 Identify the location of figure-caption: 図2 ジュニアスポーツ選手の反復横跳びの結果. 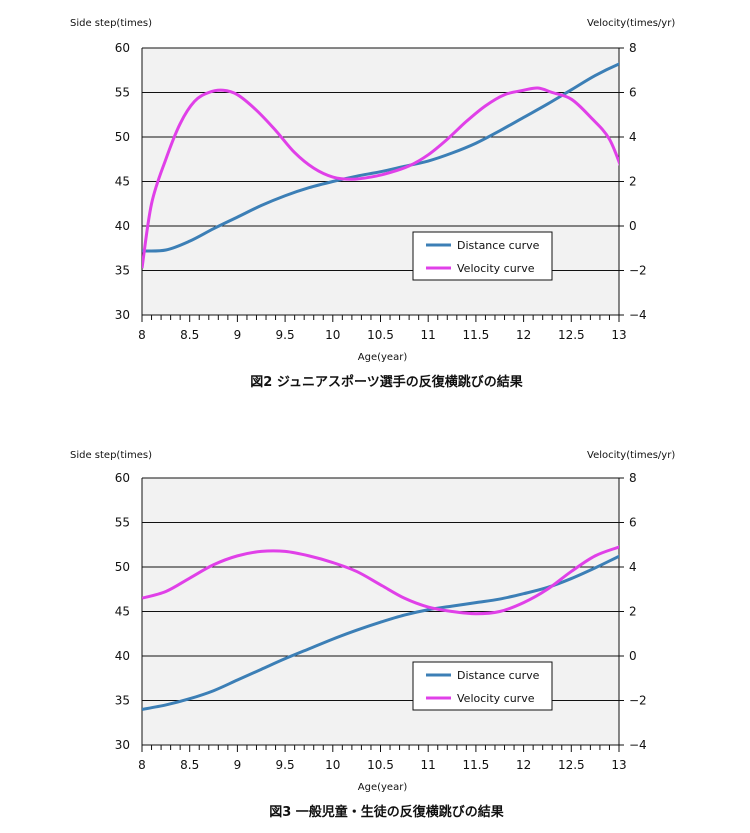
(386, 382).